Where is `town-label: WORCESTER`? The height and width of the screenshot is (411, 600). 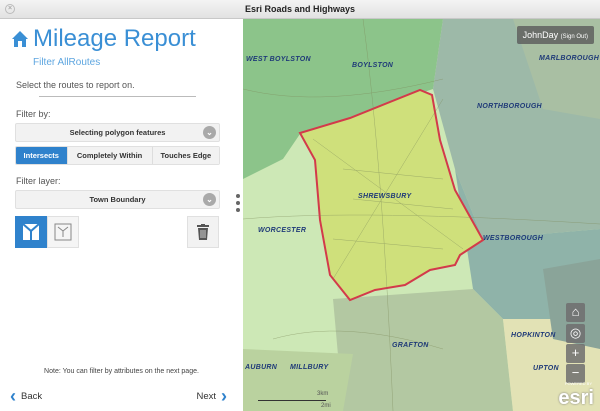 town-label: WORCESTER is located at coordinates (282, 230).